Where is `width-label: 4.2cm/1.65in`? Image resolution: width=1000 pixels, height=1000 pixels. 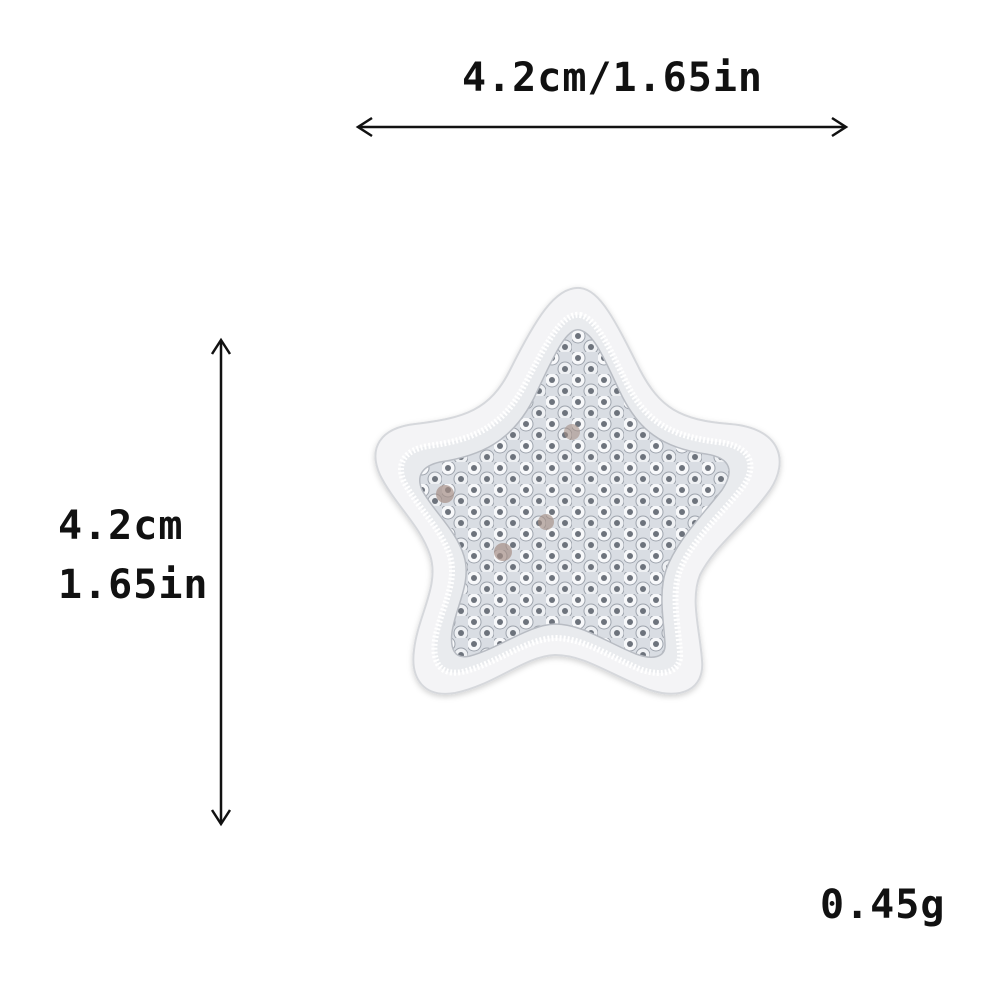 width-label: 4.2cm/1.65in is located at coordinates (612, 78).